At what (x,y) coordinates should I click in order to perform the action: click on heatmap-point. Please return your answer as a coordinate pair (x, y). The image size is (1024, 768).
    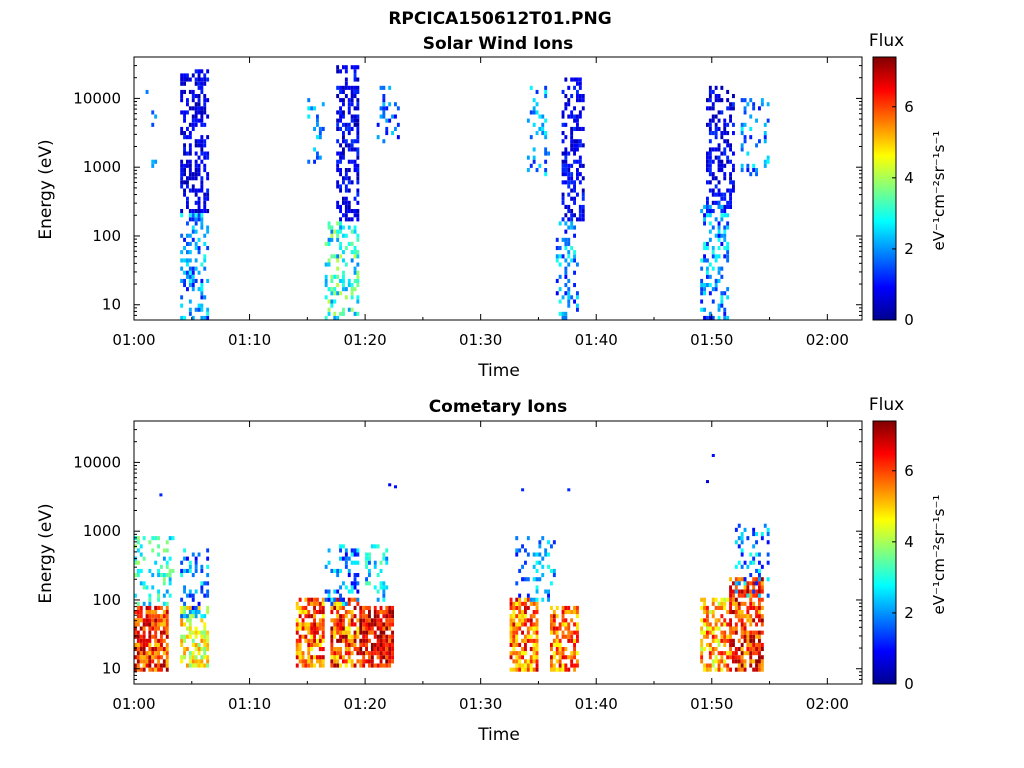
    Looking at the image, I should click on (395, 487).